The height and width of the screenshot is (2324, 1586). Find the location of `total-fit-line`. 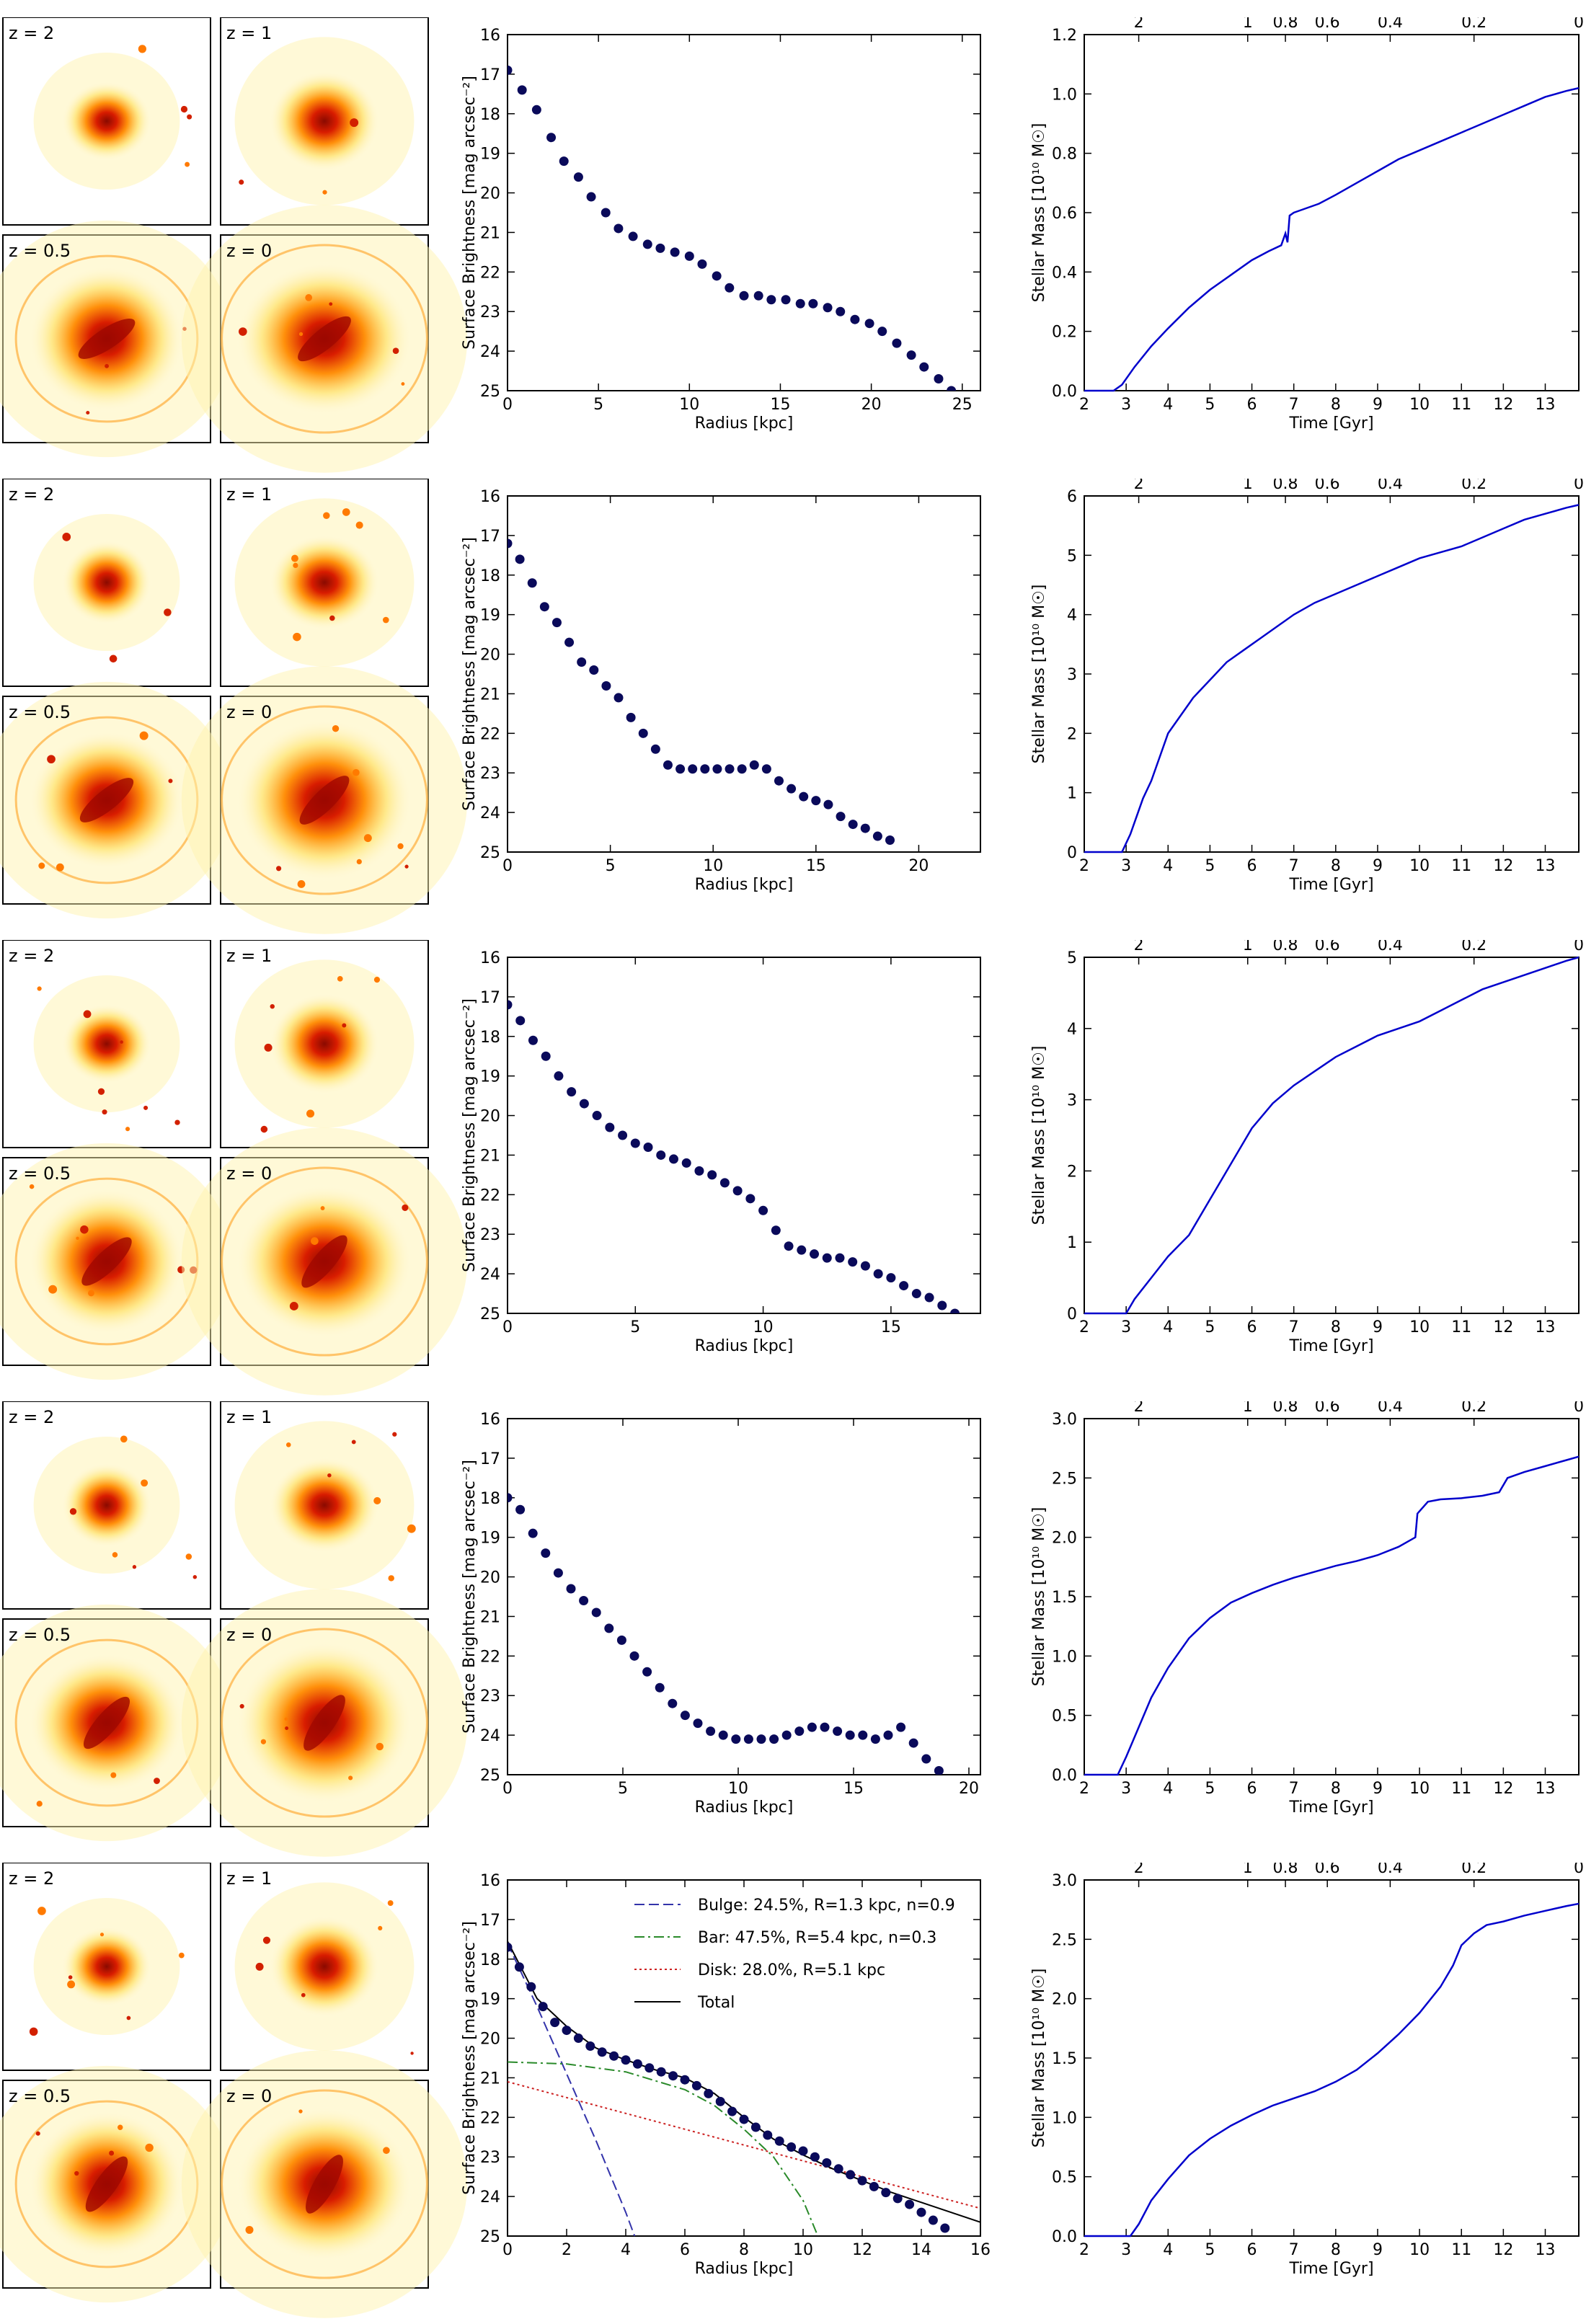

total-fit-line is located at coordinates (744, 2082).